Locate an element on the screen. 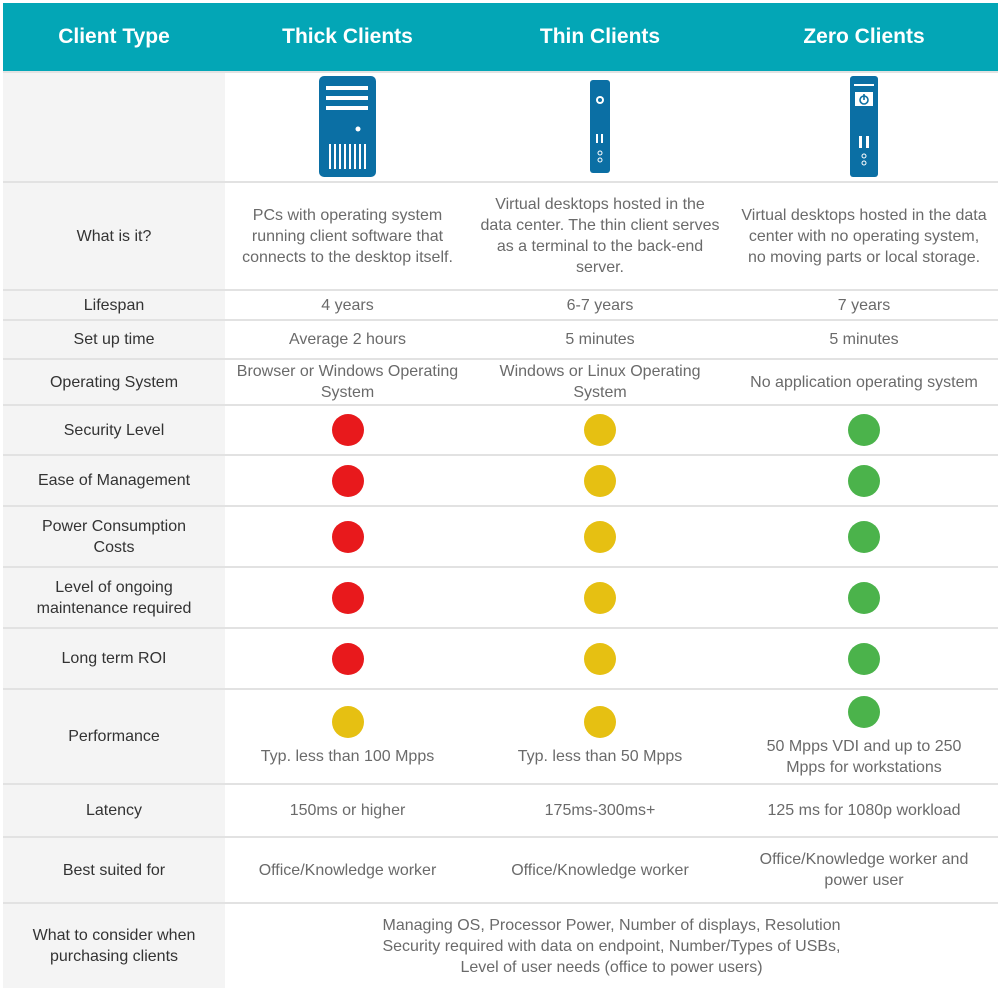 This screenshot has height=995, width=1000. zero-power-consumption-costs-cell is located at coordinates (864, 535).